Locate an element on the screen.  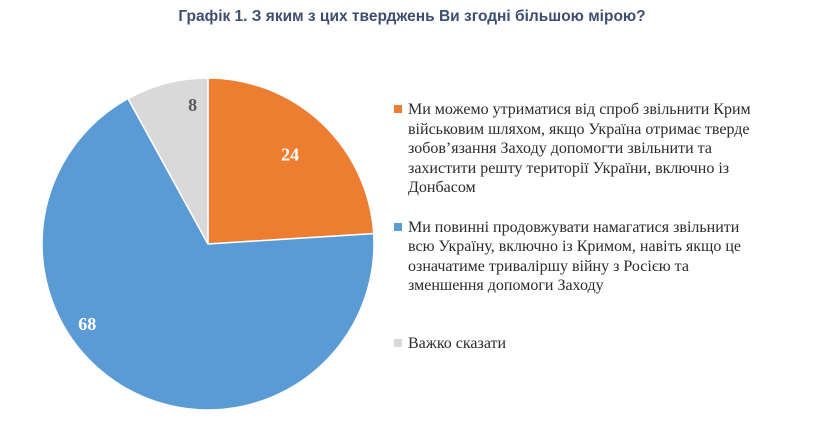
pie-value-label-3: 8 is located at coordinates (192, 105).